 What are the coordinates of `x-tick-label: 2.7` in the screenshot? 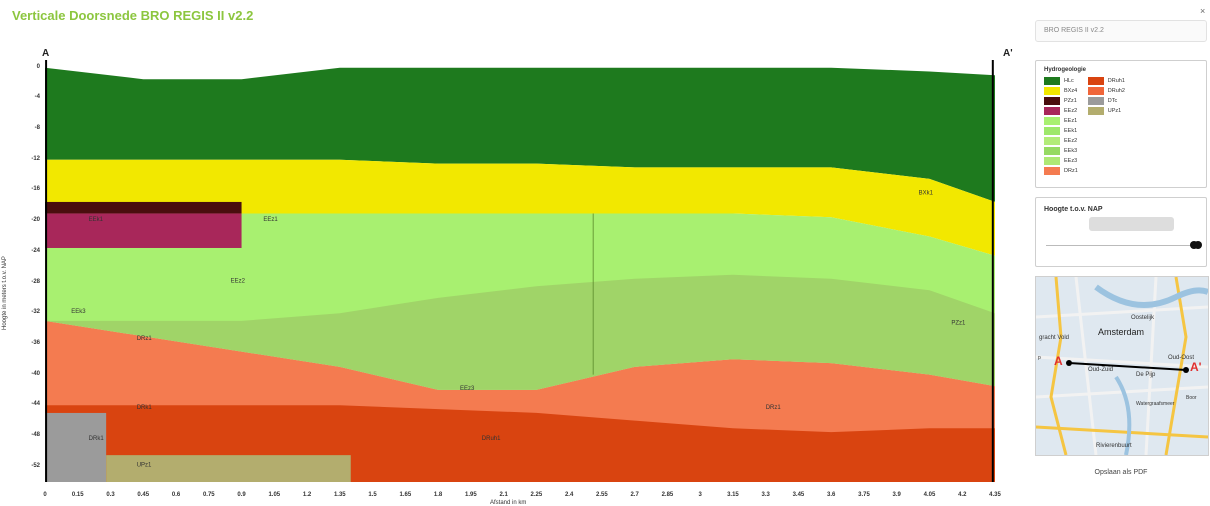 It's located at (634, 495).